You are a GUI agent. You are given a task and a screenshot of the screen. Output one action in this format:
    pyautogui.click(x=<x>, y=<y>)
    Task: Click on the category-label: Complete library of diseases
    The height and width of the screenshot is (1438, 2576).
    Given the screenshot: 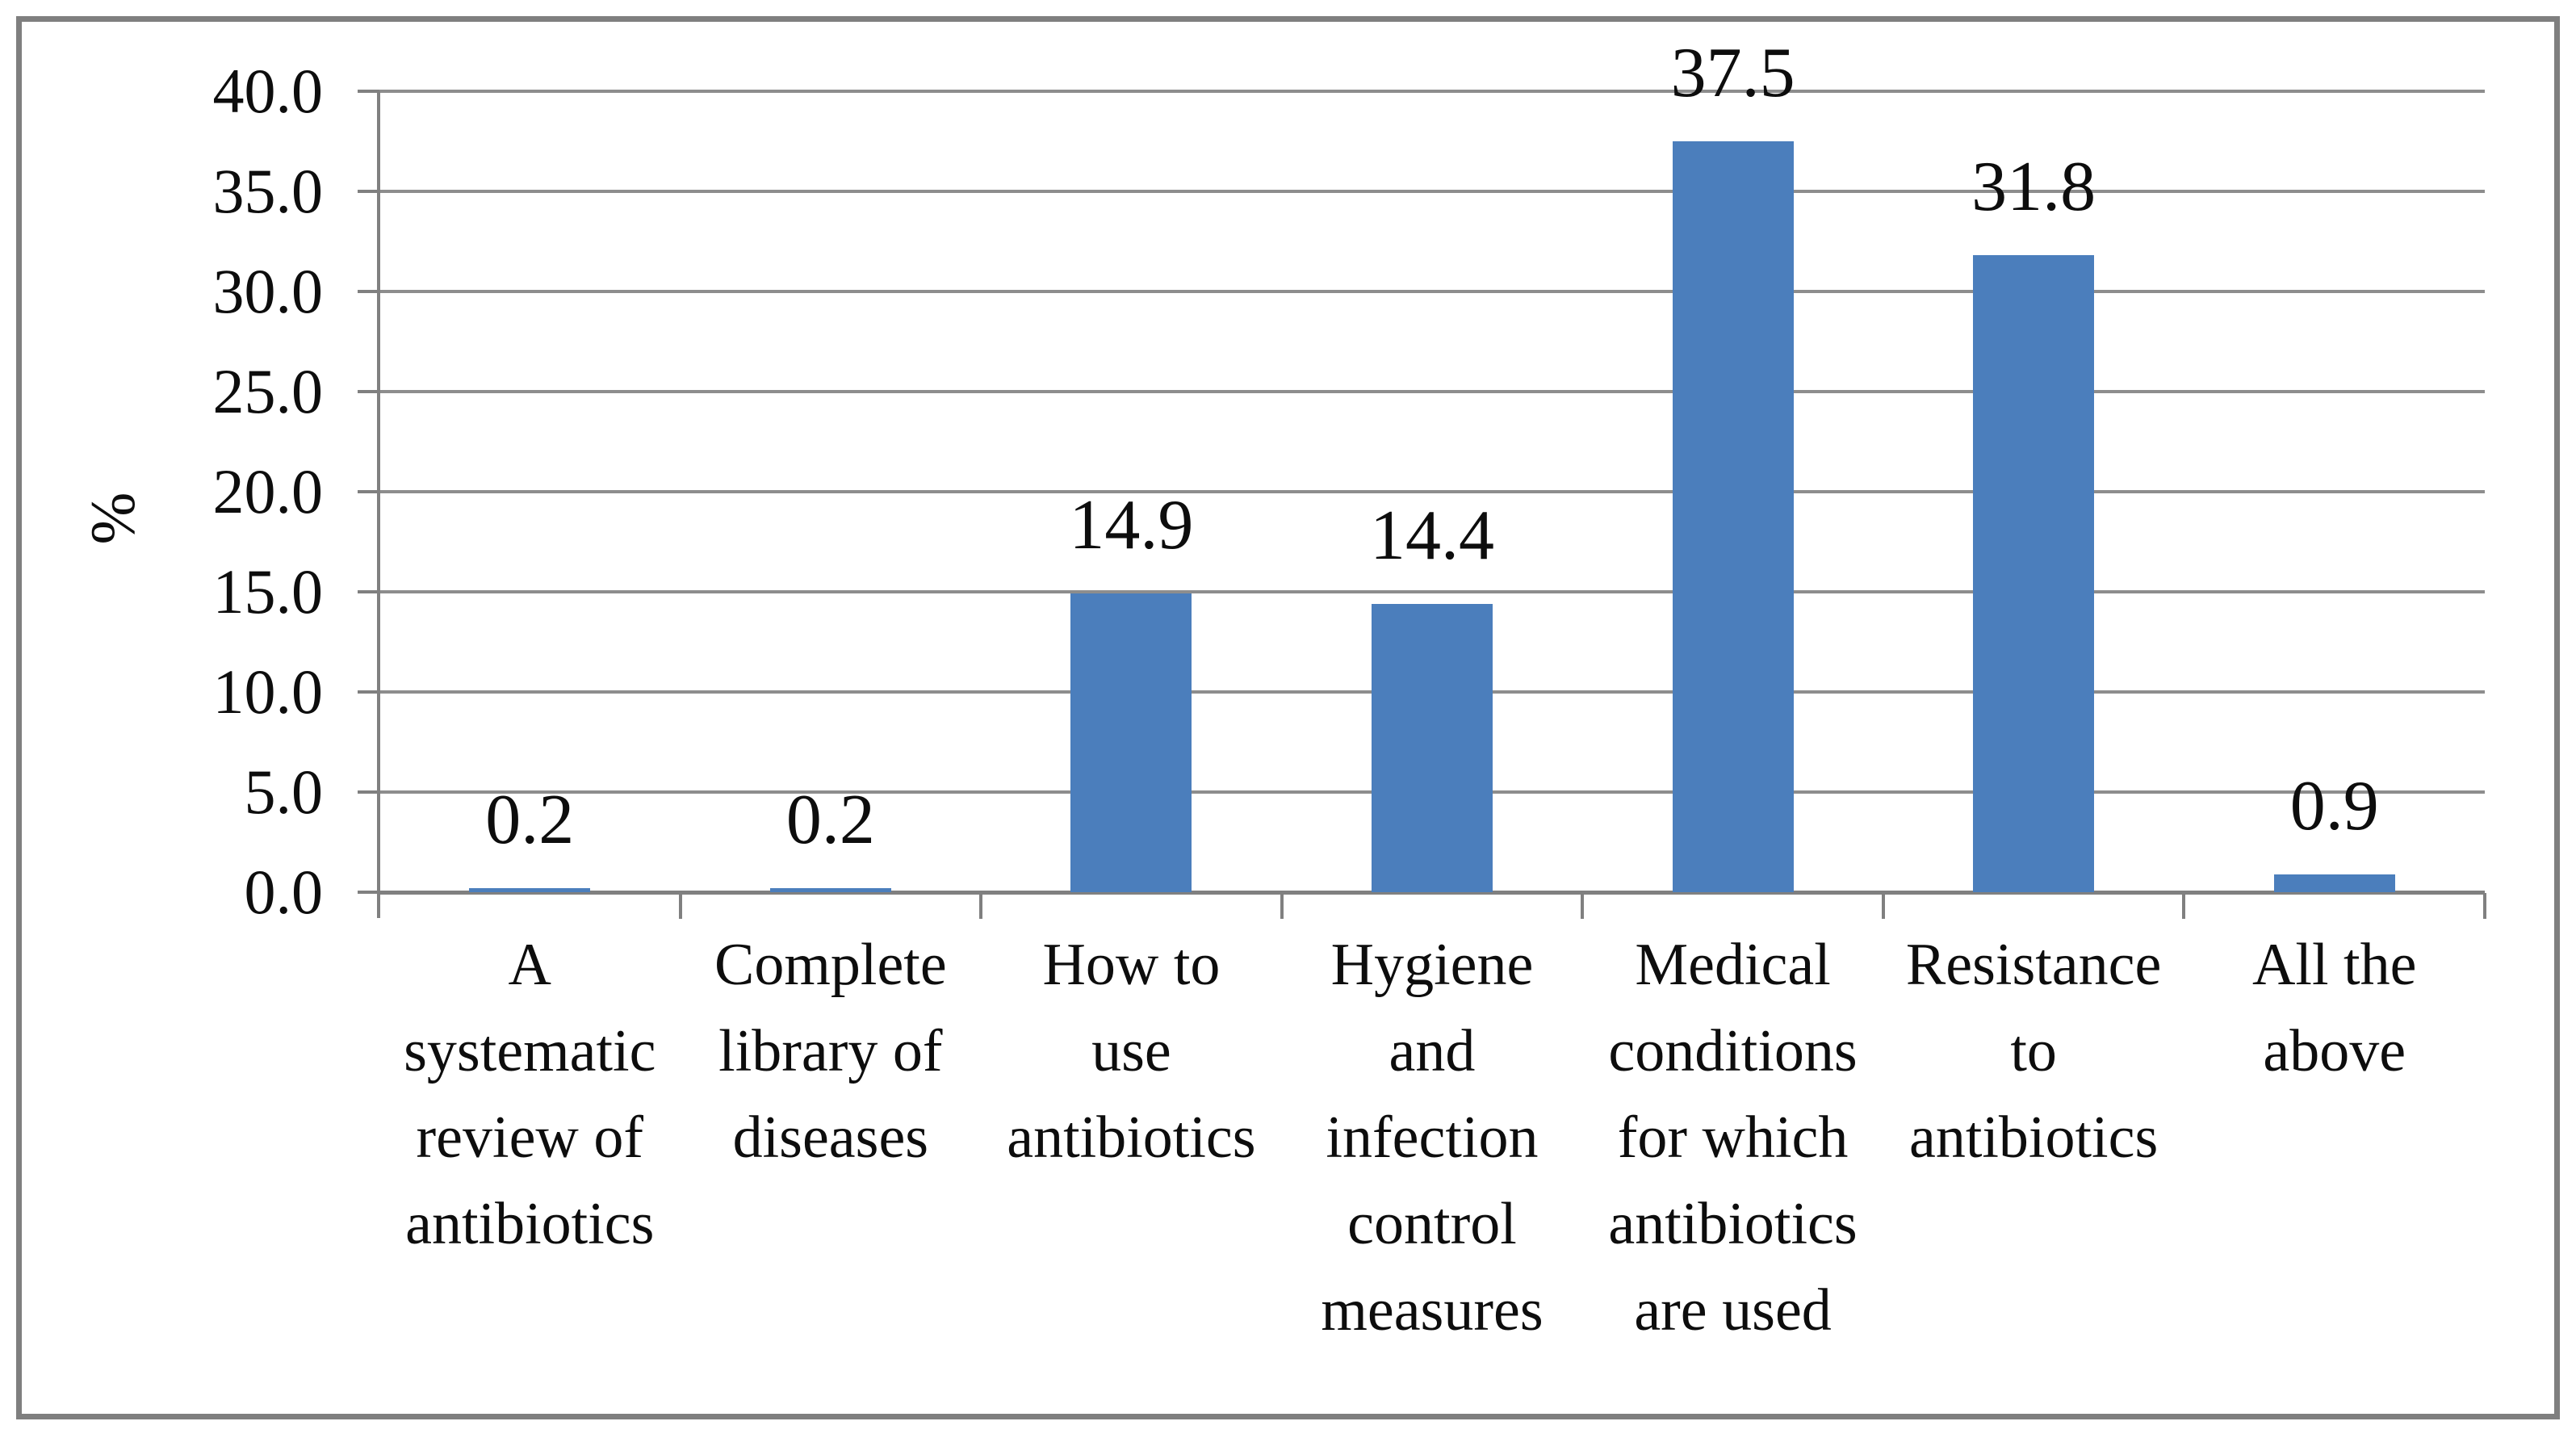 What is the action you would take?
    pyautogui.click(x=831, y=1051)
    